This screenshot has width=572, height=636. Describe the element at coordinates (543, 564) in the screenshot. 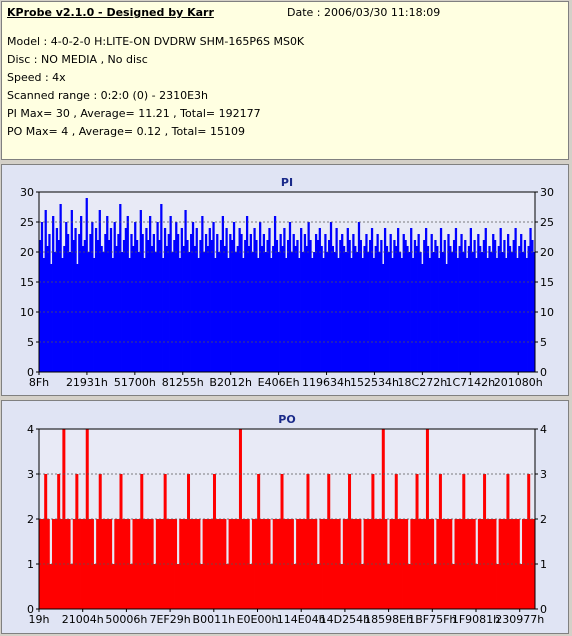

I see `po-ytick-right: 1` at that location.